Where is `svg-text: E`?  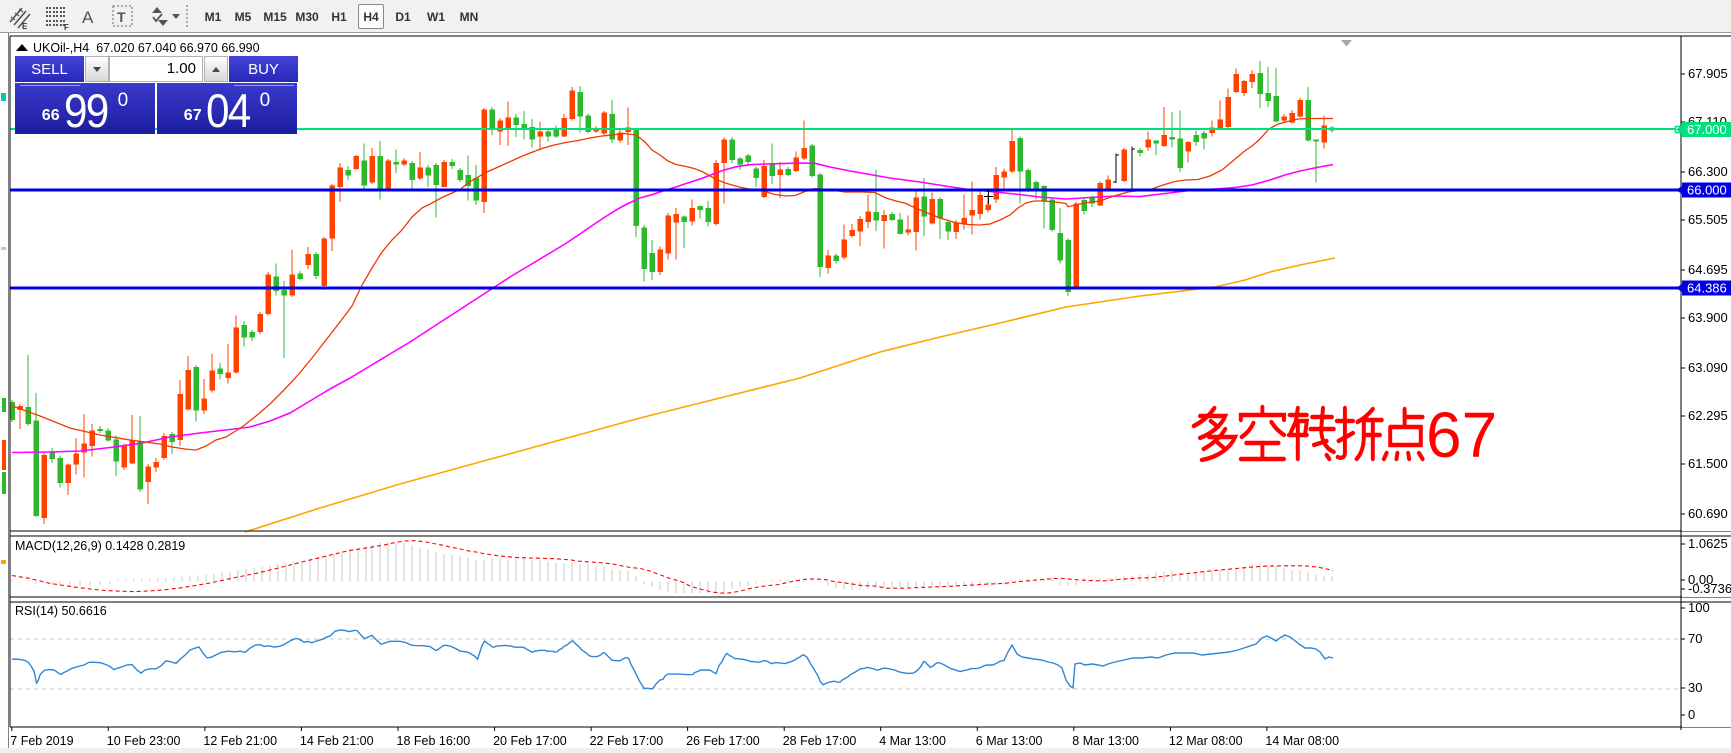 svg-text: E is located at coordinates (25, 26).